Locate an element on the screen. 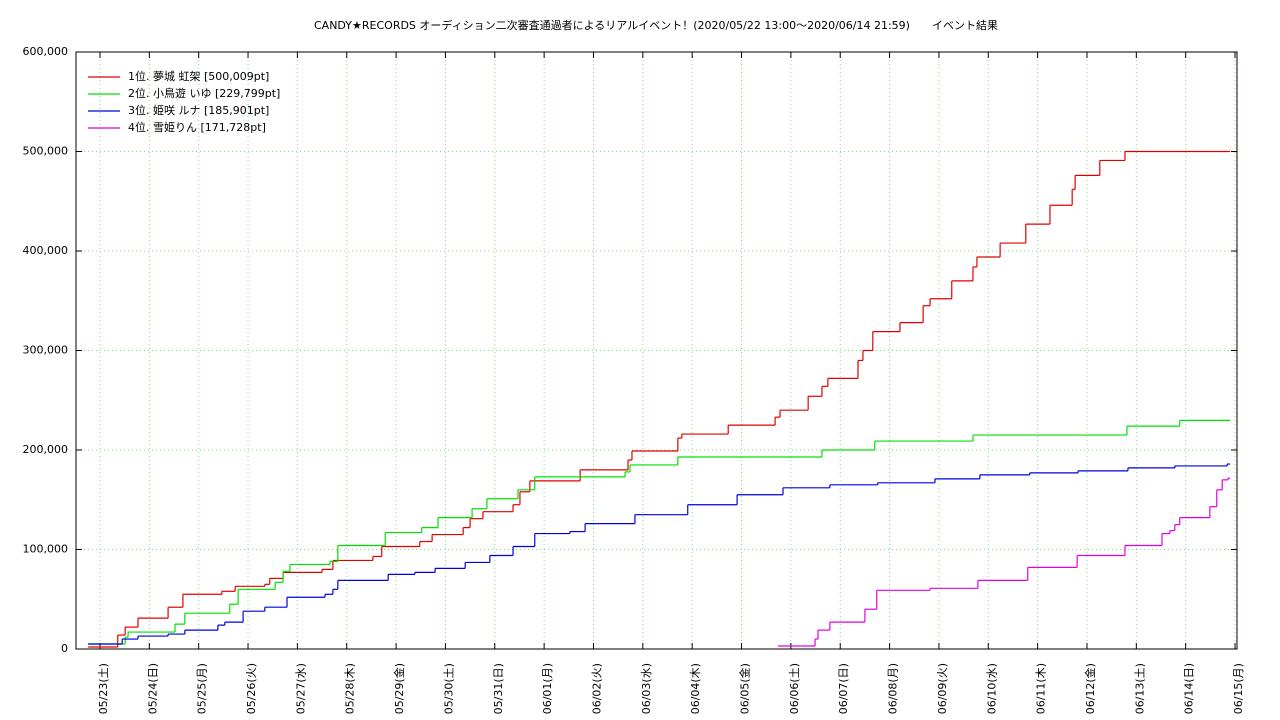  y-tick-label: 0 is located at coordinates (64, 648).